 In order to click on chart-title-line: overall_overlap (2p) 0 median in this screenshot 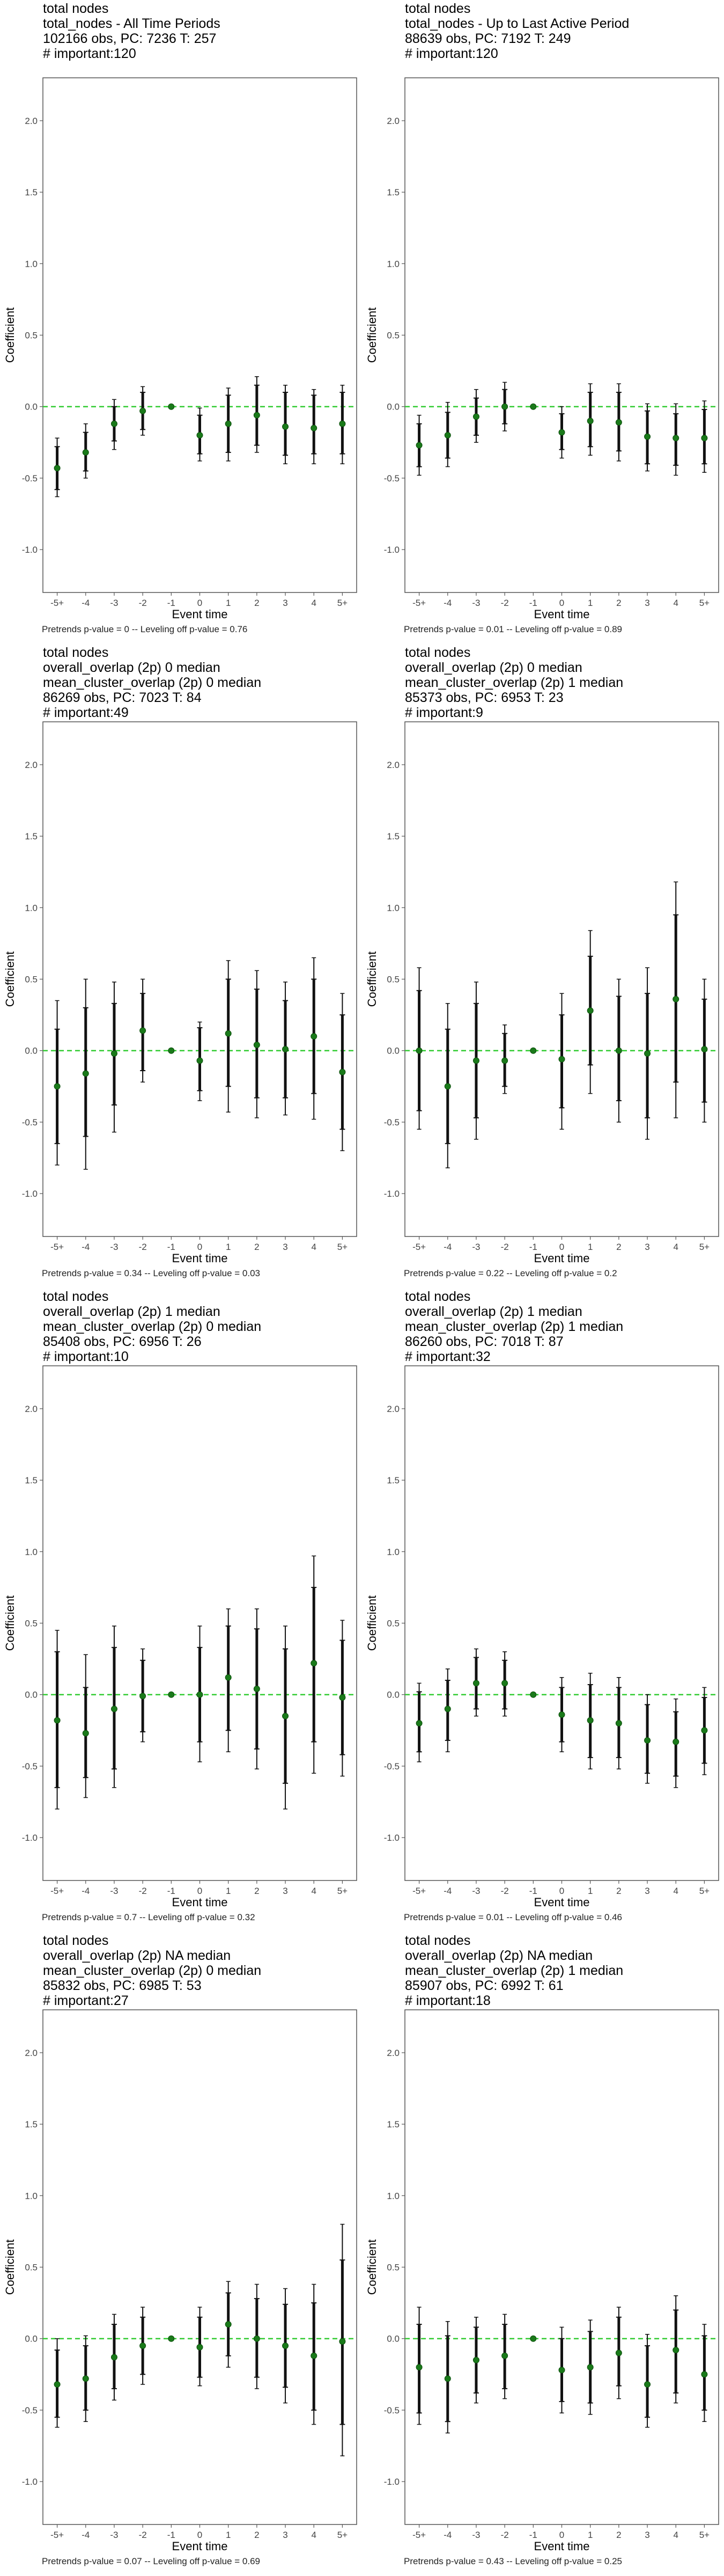, I will do `click(131, 667)`.